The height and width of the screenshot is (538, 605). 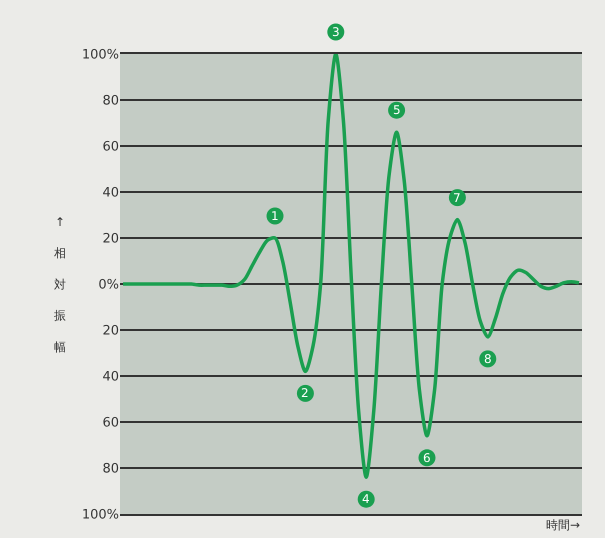 I want to click on annotation: 5, so click(x=397, y=110).